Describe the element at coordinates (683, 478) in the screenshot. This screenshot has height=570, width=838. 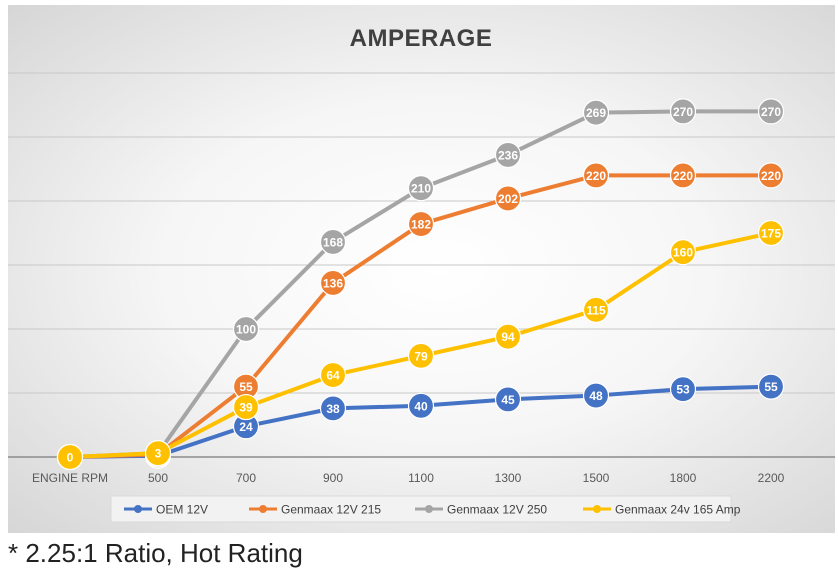
I see `x-tick-label: 1800` at that location.